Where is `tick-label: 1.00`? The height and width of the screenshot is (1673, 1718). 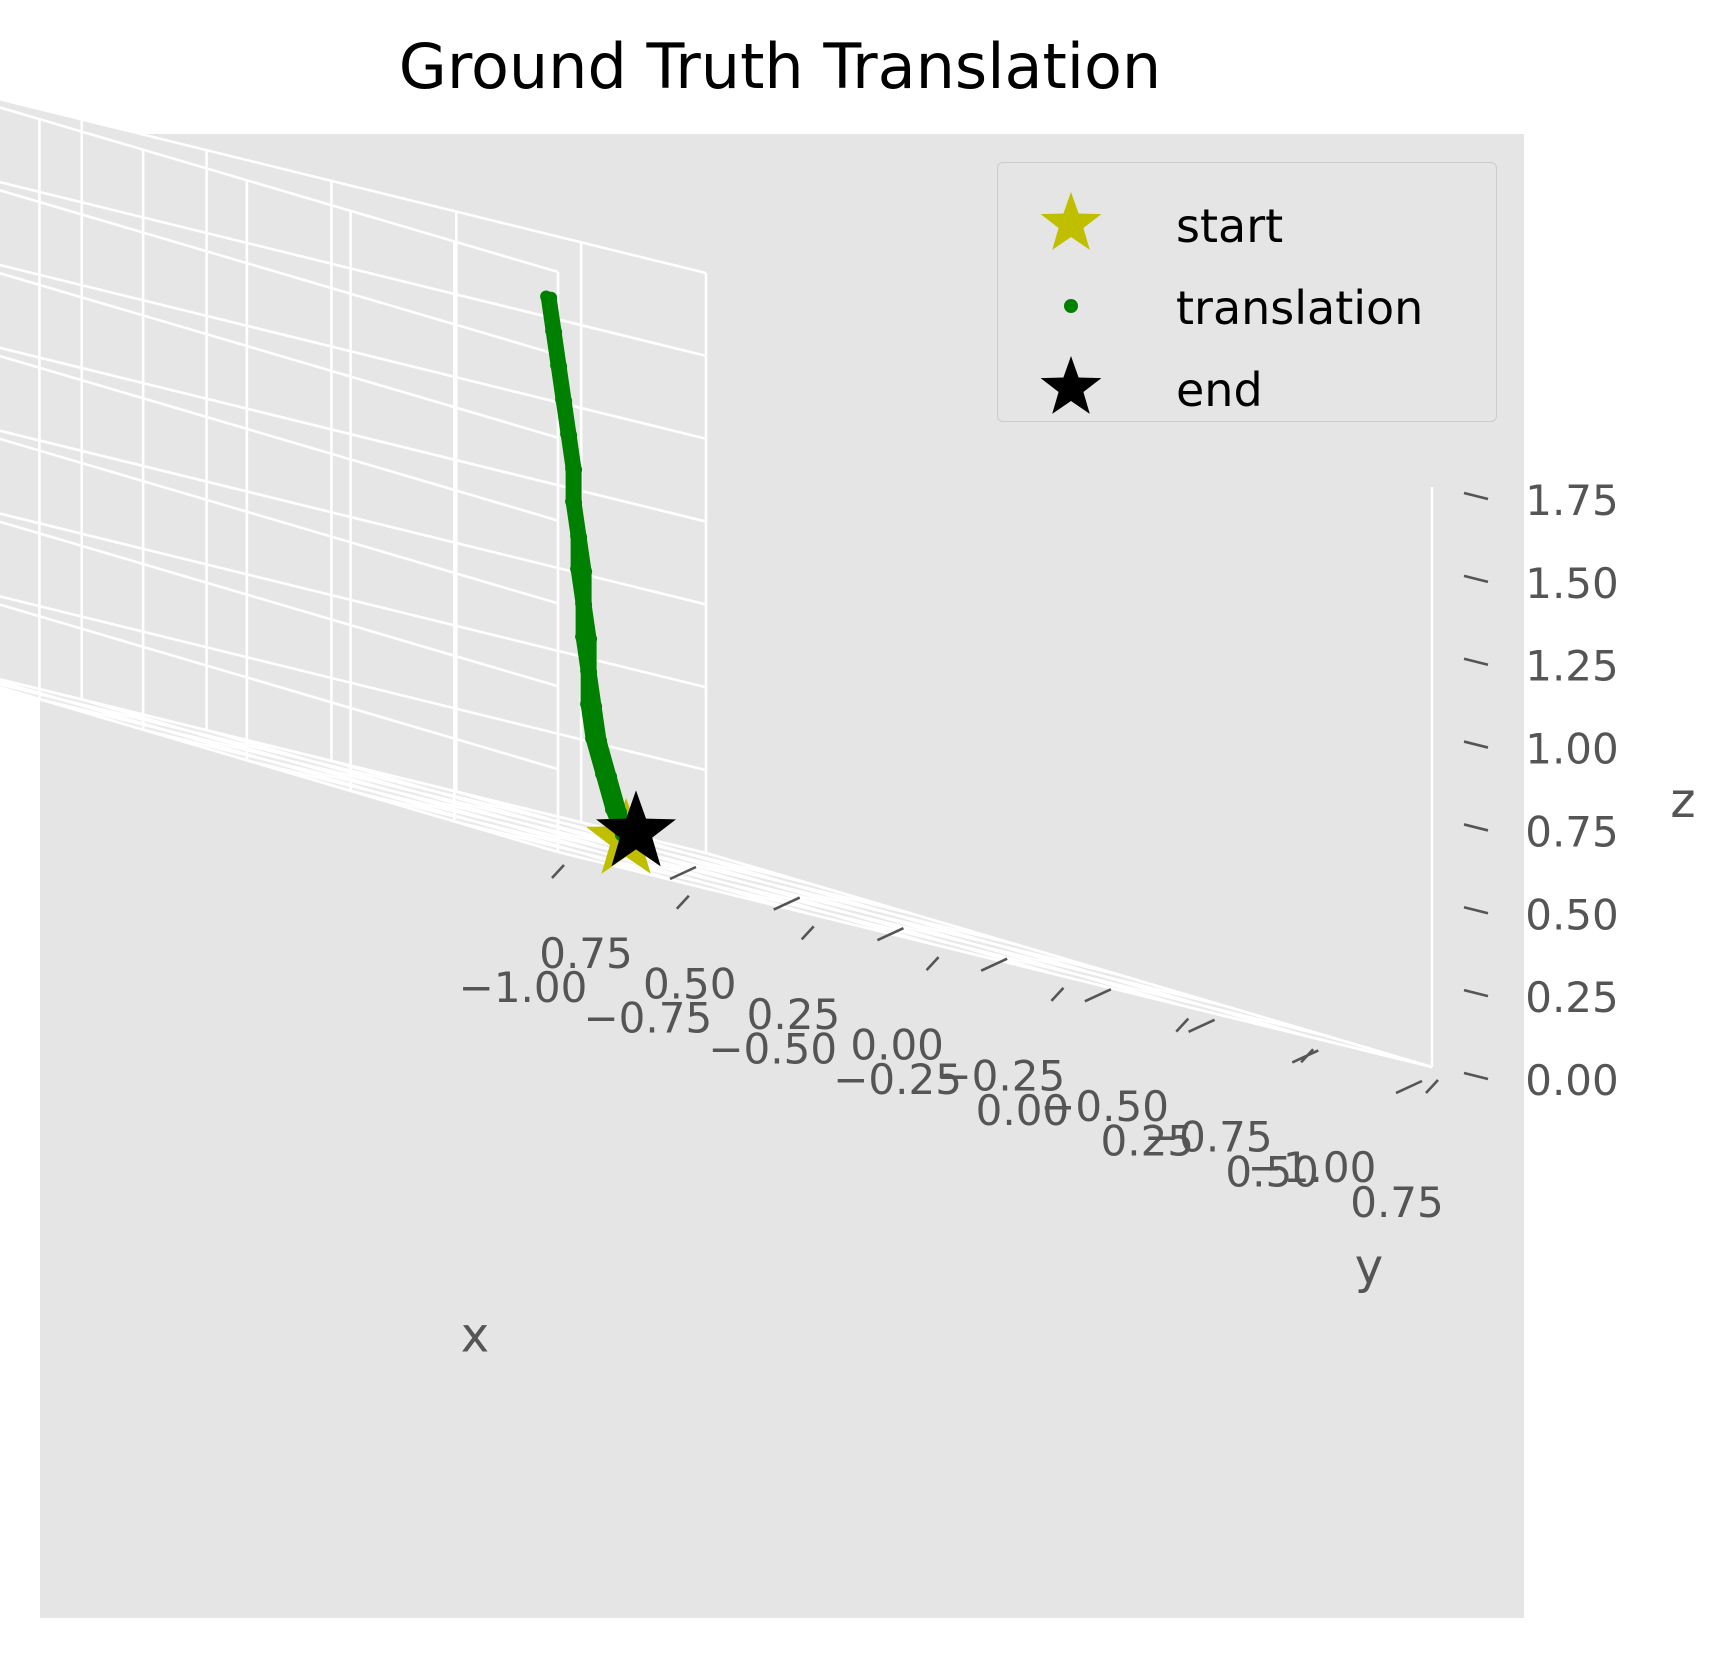 tick-label: 1.00 is located at coordinates (1572, 749).